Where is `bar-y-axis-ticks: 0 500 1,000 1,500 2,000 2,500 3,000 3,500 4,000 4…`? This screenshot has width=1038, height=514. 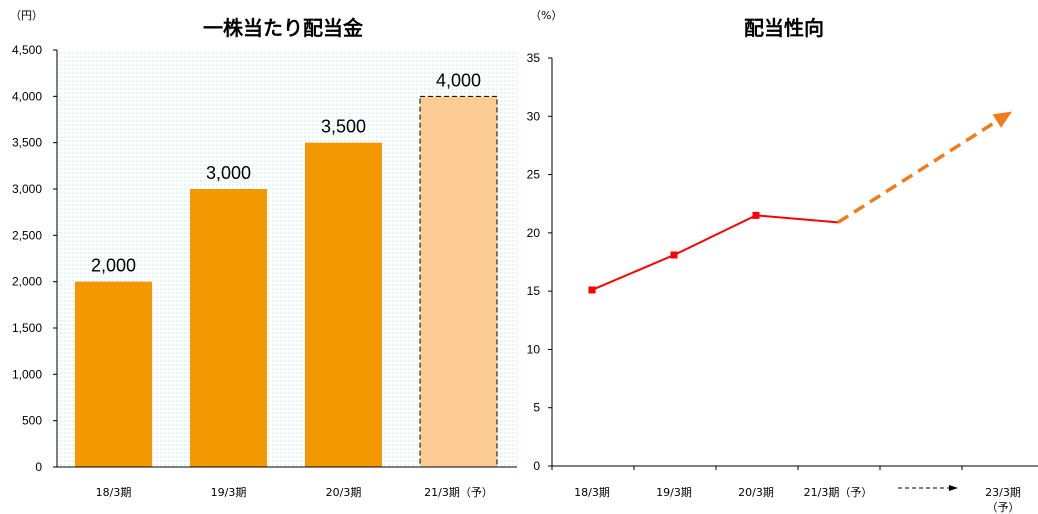
bar-y-axis-ticks: 0 500 1,000 1,500 2,000 2,500 3,000 3,500 4,000 4… is located at coordinates (34, 258).